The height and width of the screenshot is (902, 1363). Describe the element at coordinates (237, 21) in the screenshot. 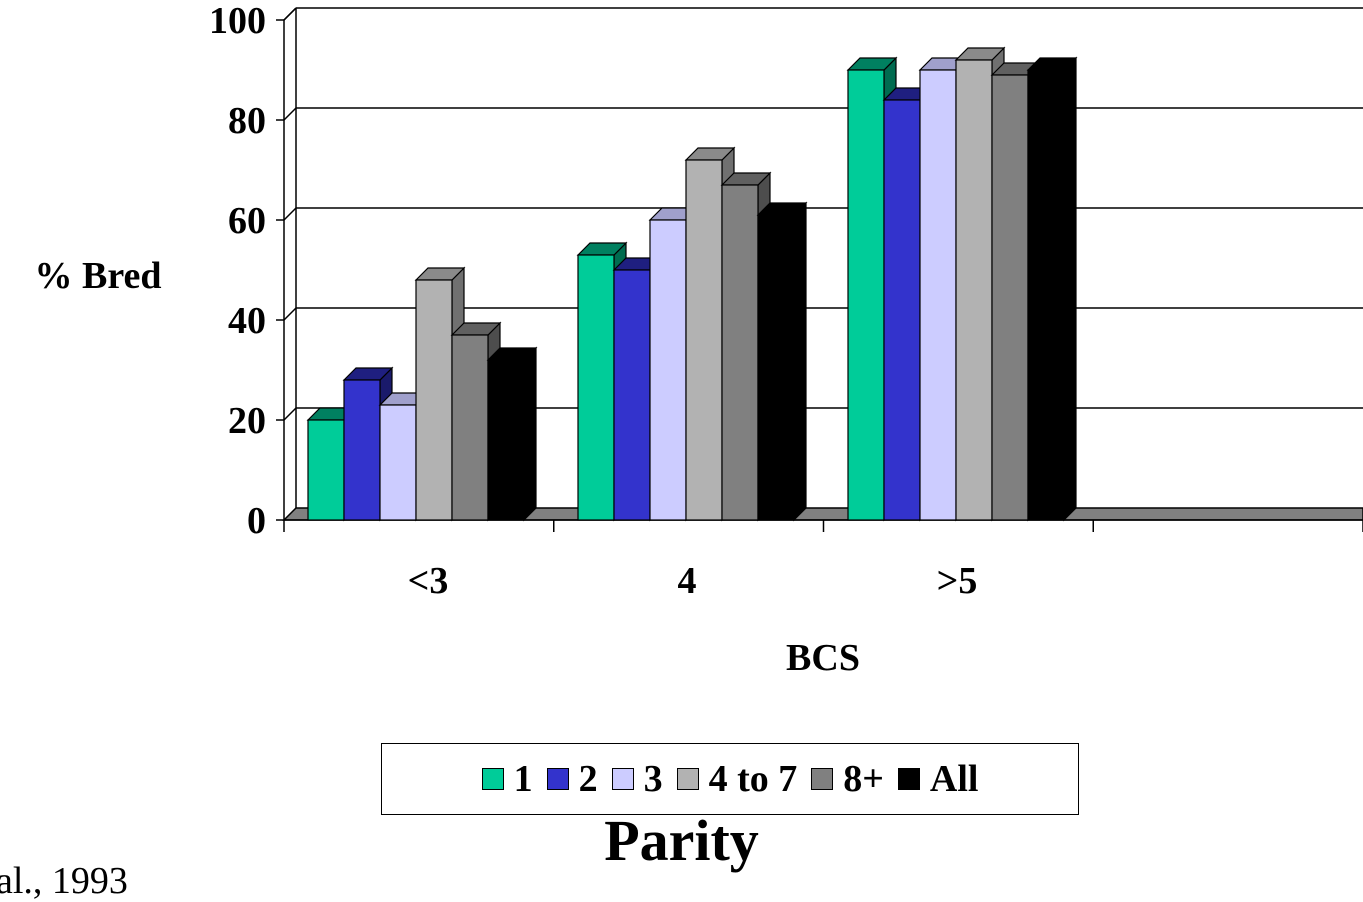

I see `y-tick-label: 100` at that location.